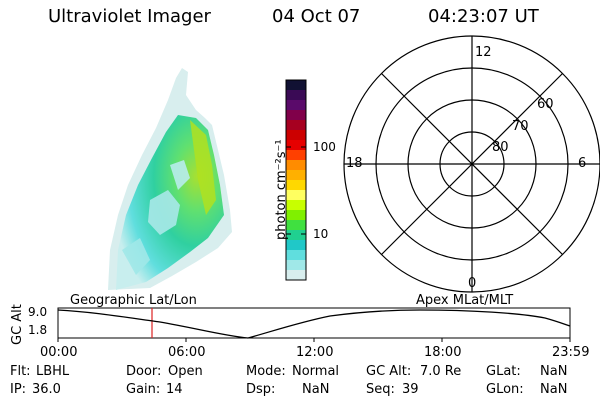 The image size is (600, 400). Describe the element at coordinates (554, 371) in the screenshot. I see `glat-value: NaN` at that location.